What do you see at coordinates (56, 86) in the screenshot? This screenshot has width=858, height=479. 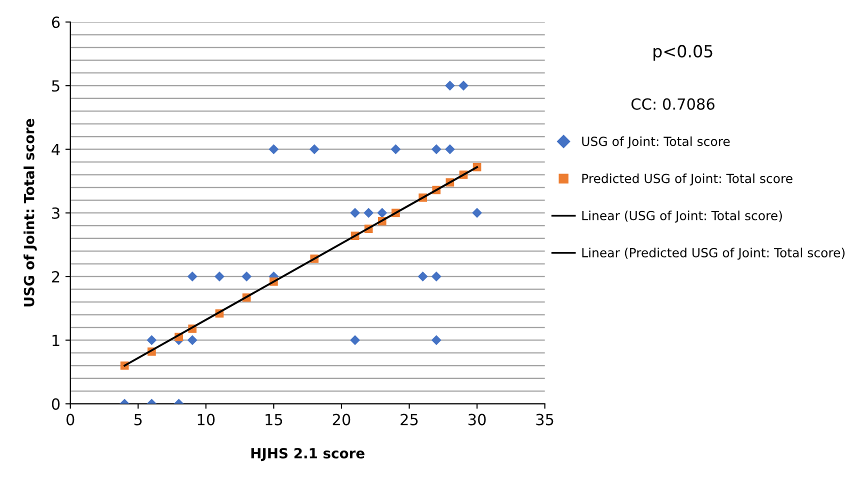 I see `y-tick-label: 5` at bounding box center [56, 86].